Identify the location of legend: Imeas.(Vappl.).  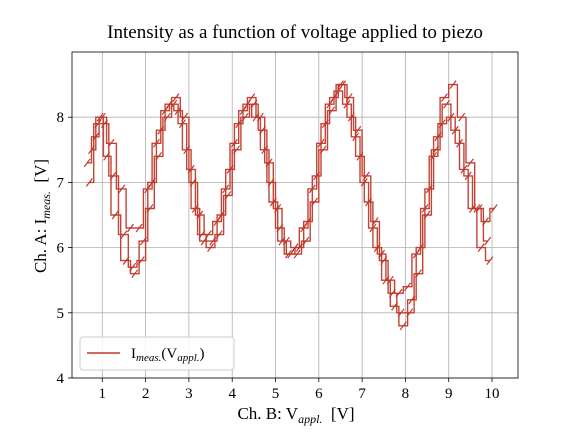
(157, 353).